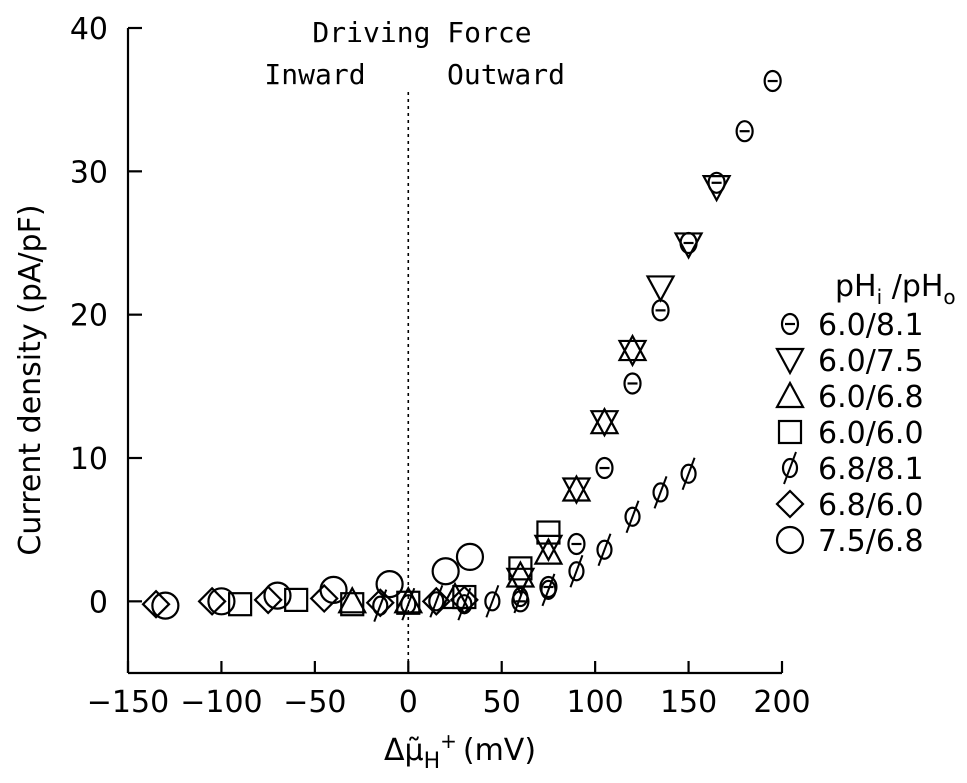 This screenshot has height=783, width=967. Describe the element at coordinates (688, 702) in the screenshot. I see `x-tick-label: 150` at that location.